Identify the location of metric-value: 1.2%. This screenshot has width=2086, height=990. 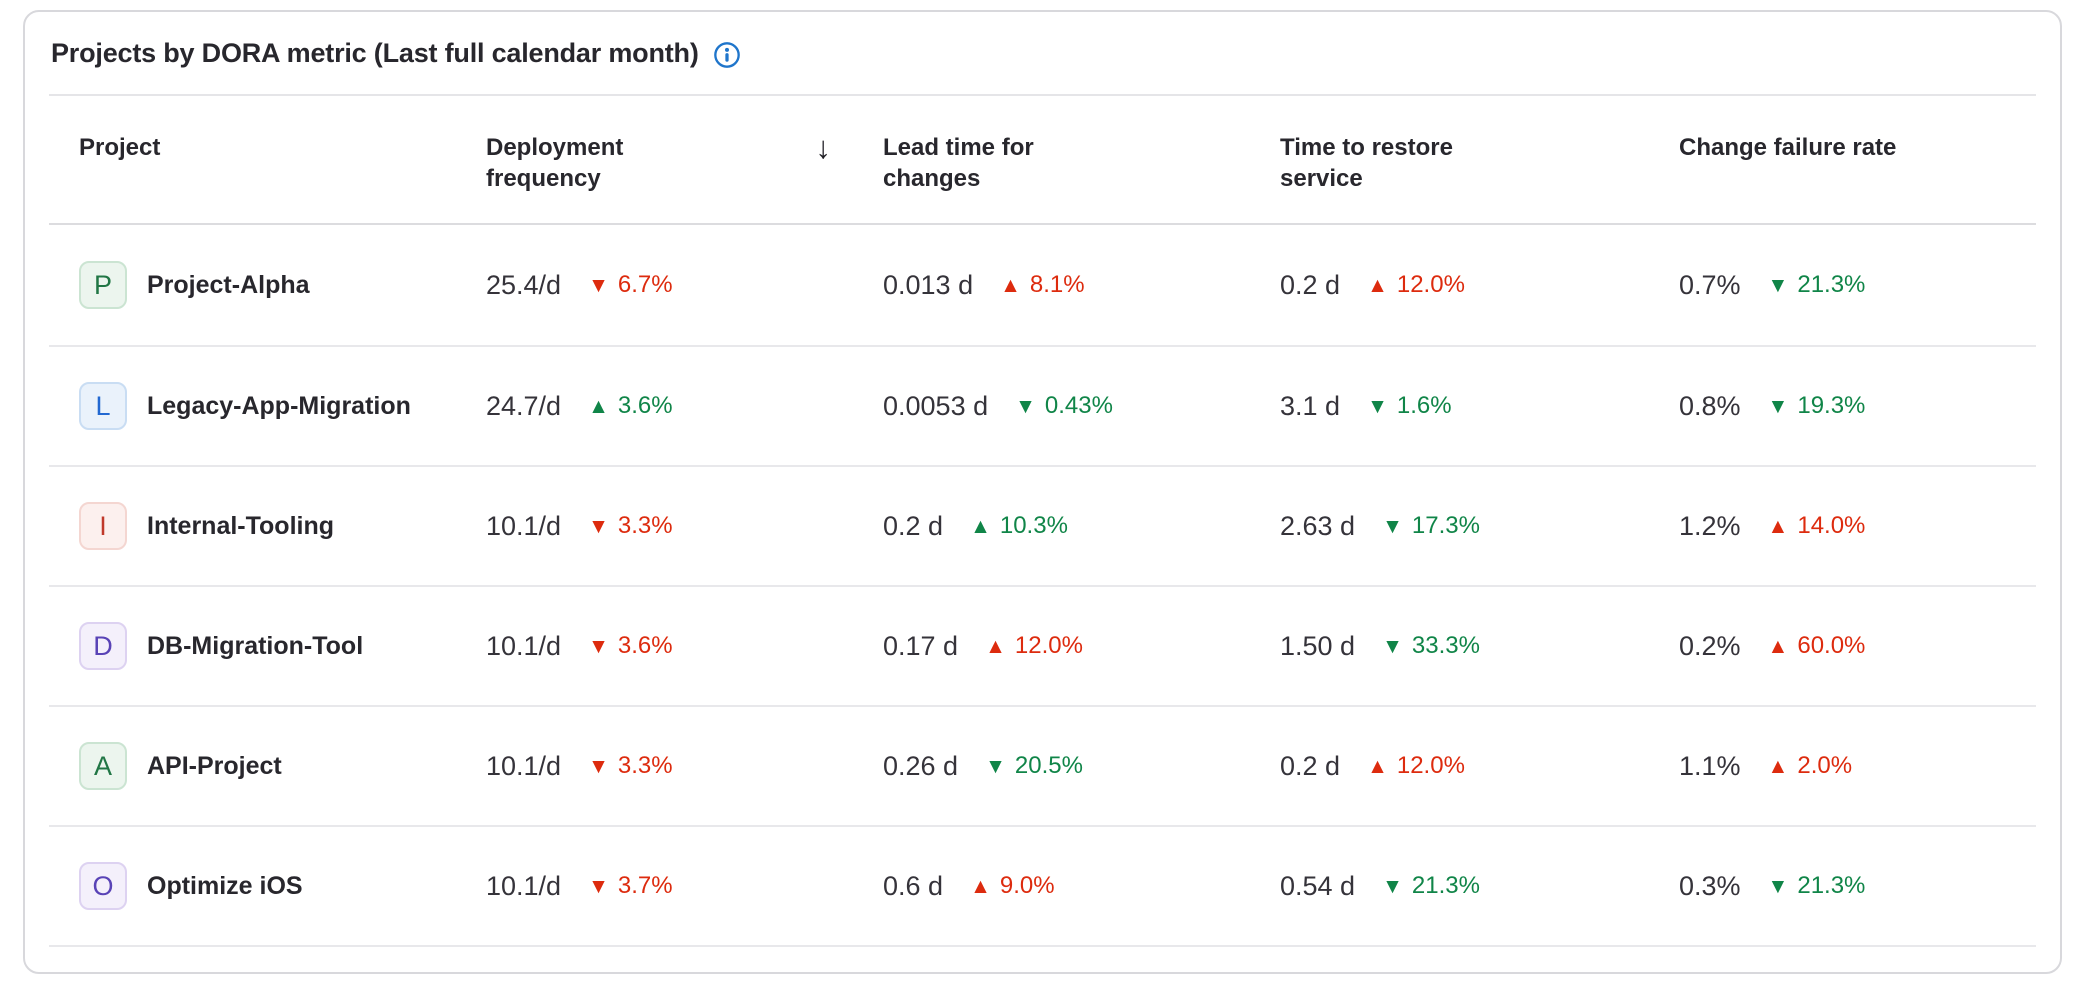
(1710, 525).